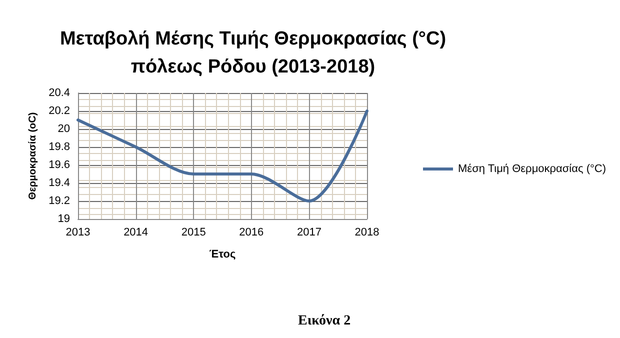  I want to click on line-series, so click(222, 156).